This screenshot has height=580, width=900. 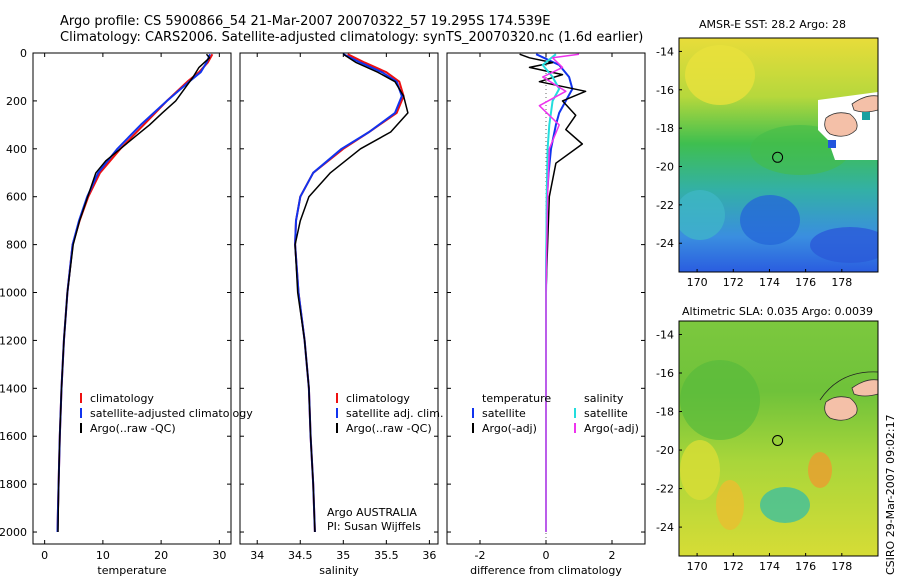 I want to click on sla-contour-line, so click(x=848, y=386).